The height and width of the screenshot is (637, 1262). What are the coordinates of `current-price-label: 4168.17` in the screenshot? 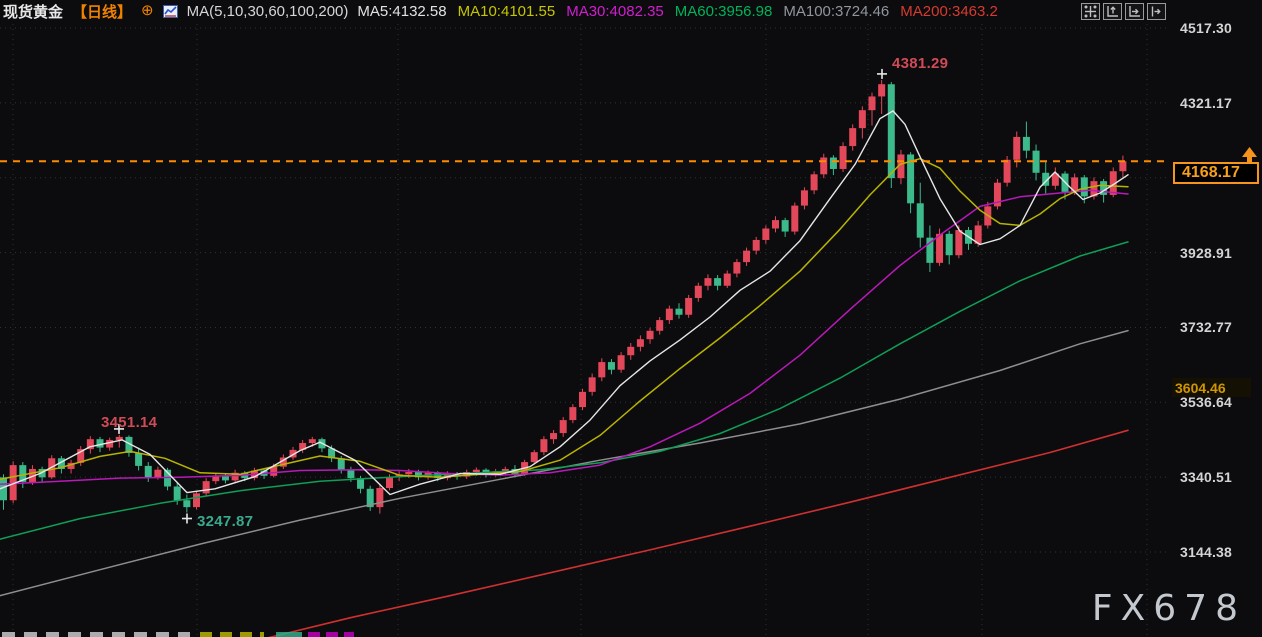 It's located at (1216, 173).